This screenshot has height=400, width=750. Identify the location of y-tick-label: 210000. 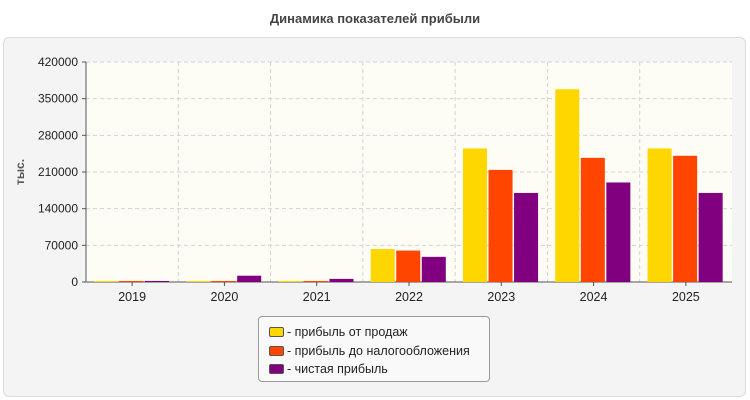
(58, 172).